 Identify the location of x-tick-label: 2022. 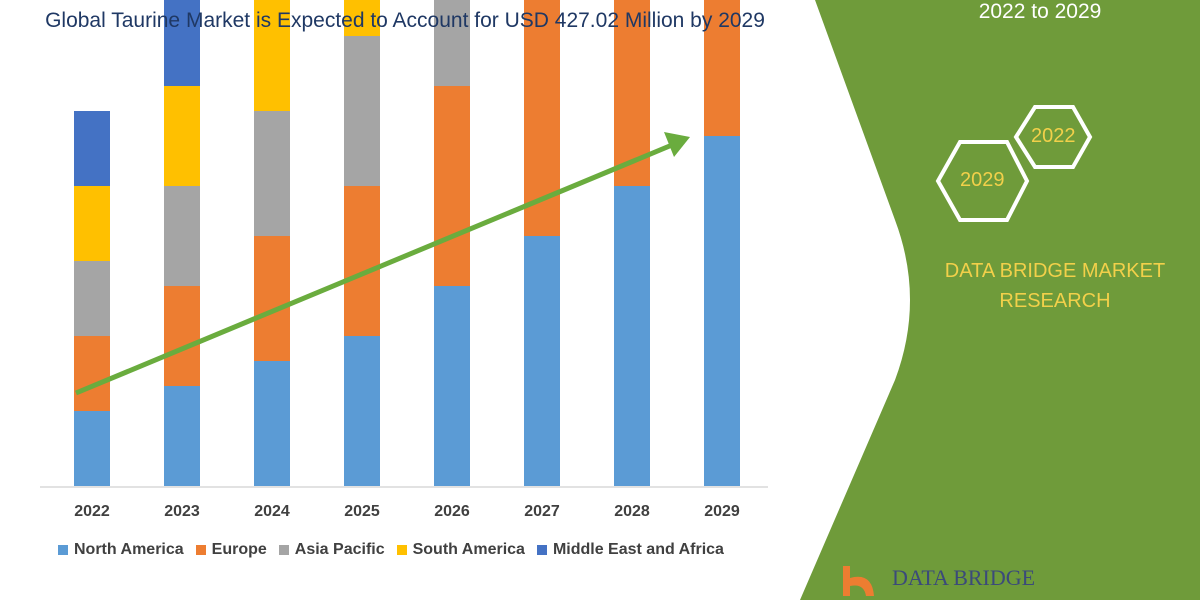
(92, 511).